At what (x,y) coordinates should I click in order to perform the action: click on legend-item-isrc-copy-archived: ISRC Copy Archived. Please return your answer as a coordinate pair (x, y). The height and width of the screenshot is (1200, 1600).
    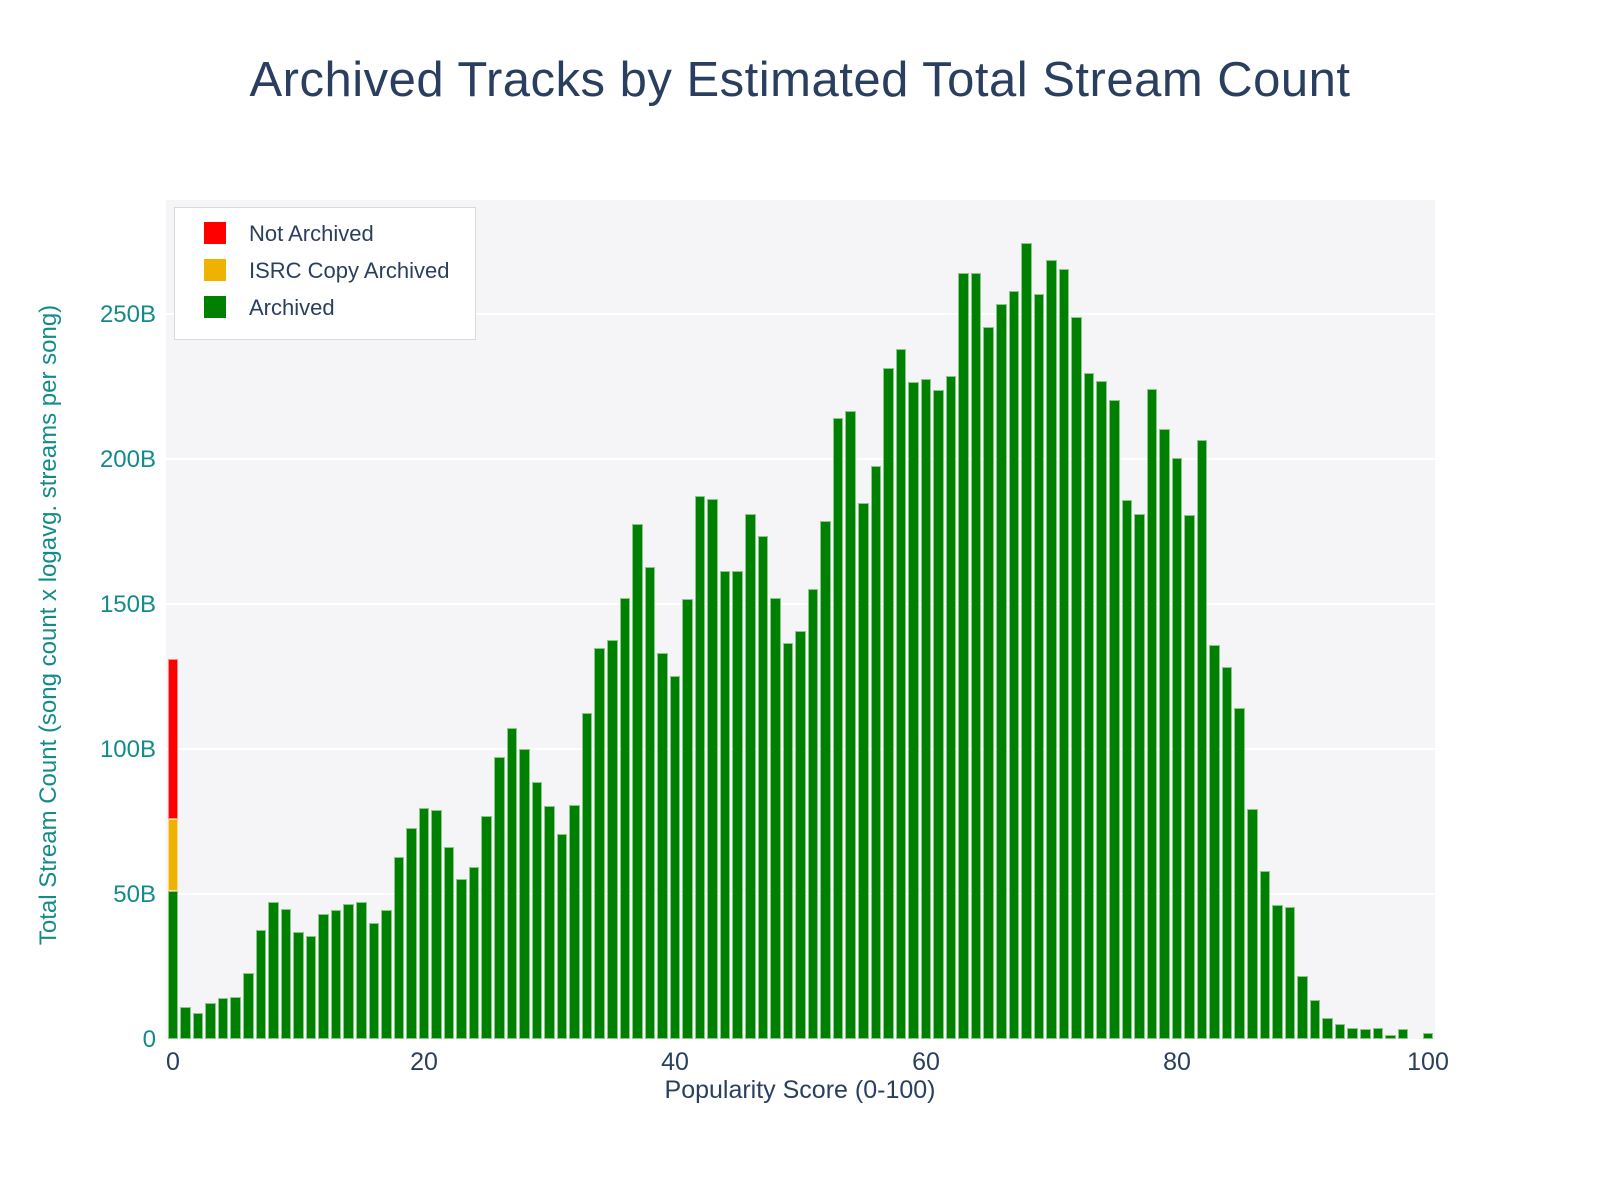
    Looking at the image, I should click on (325, 270).